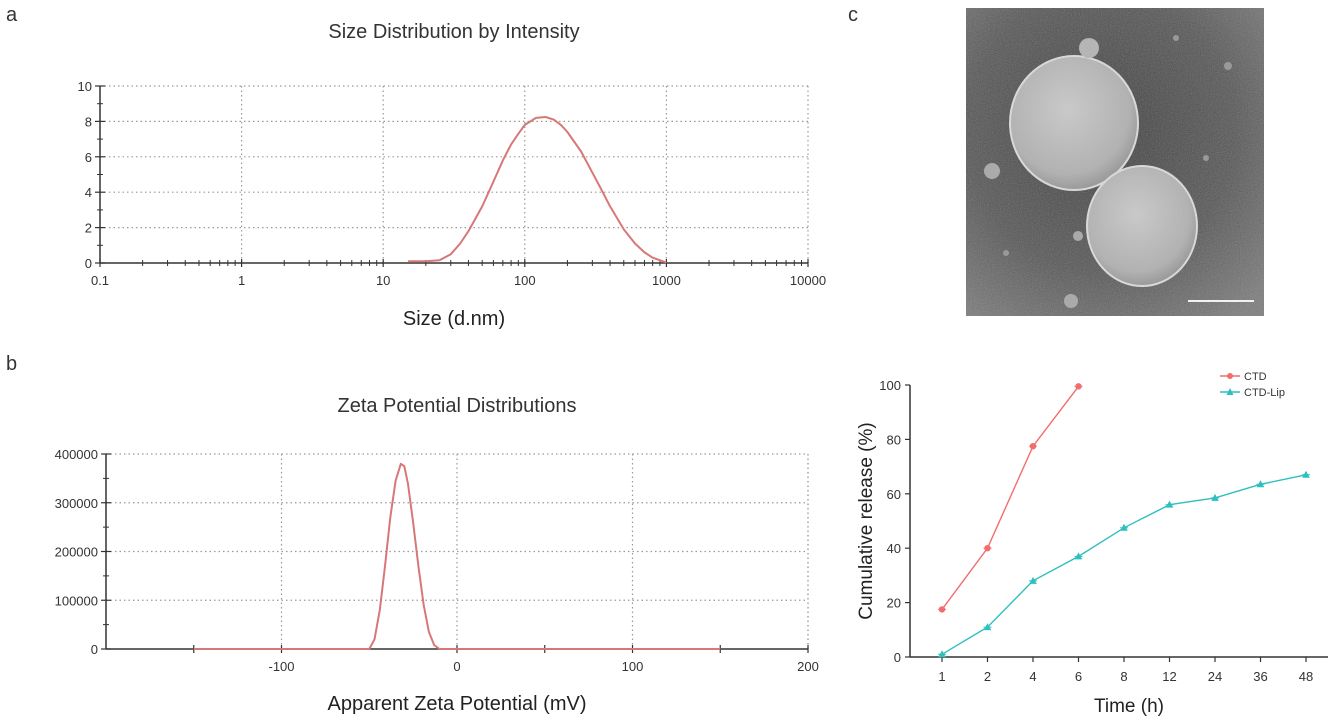  Describe the element at coordinates (1032, 676) in the screenshot. I see `x-tick-label: 4` at that location.